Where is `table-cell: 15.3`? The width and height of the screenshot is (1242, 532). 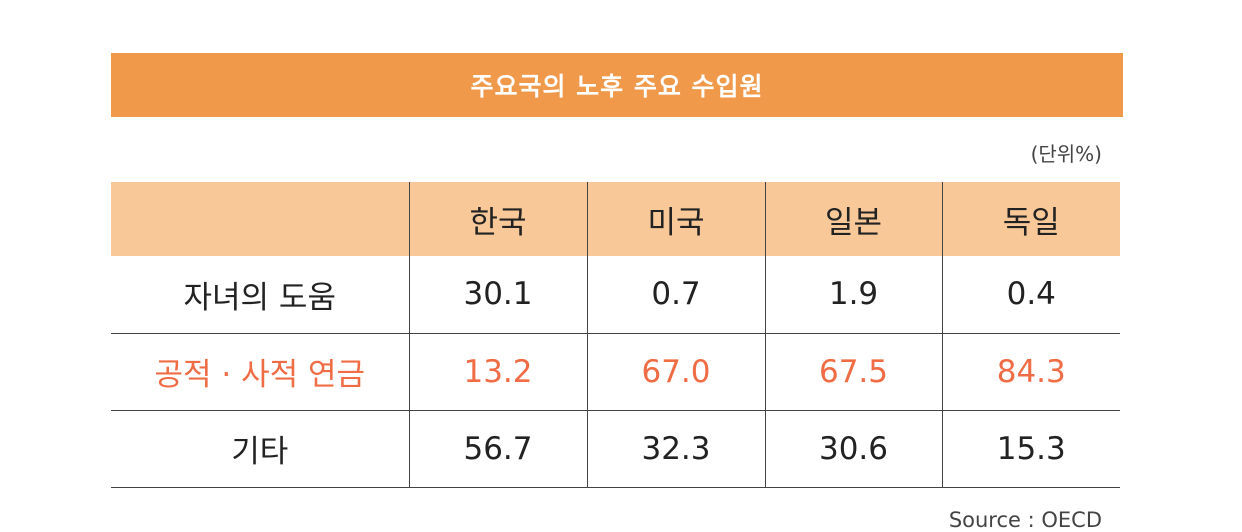 table-cell: 15.3 is located at coordinates (1030, 449).